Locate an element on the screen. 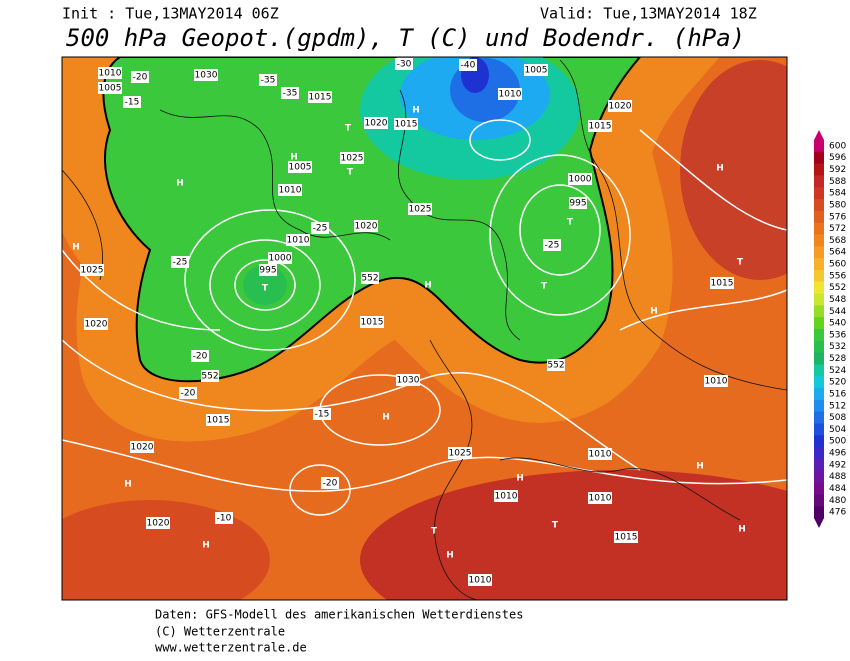 This screenshot has height=661, width=850. colorbar-label: 600 is located at coordinates (837, 146).